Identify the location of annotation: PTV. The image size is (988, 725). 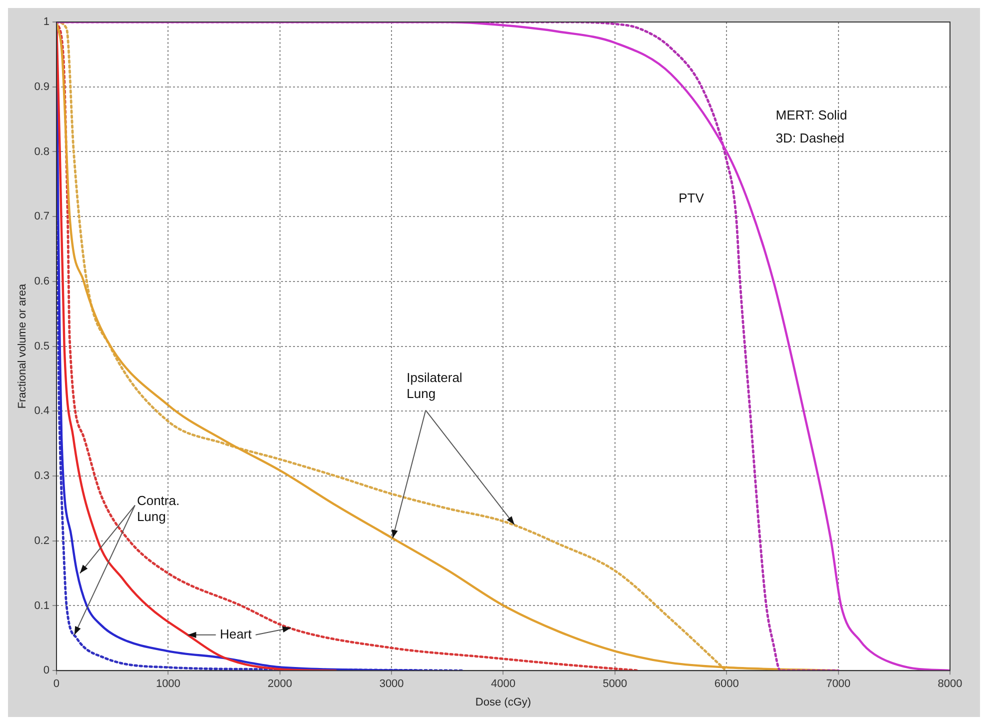
(691, 198).